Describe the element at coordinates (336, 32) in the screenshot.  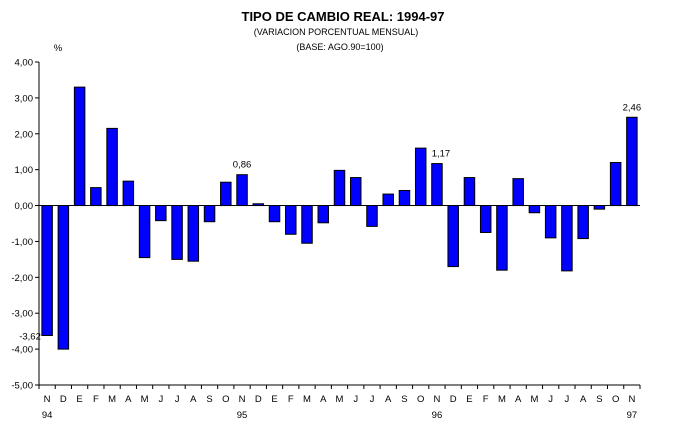
I see `chart-subtitle: (VARIACION PORCENTUAL MENSUAL)` at that location.